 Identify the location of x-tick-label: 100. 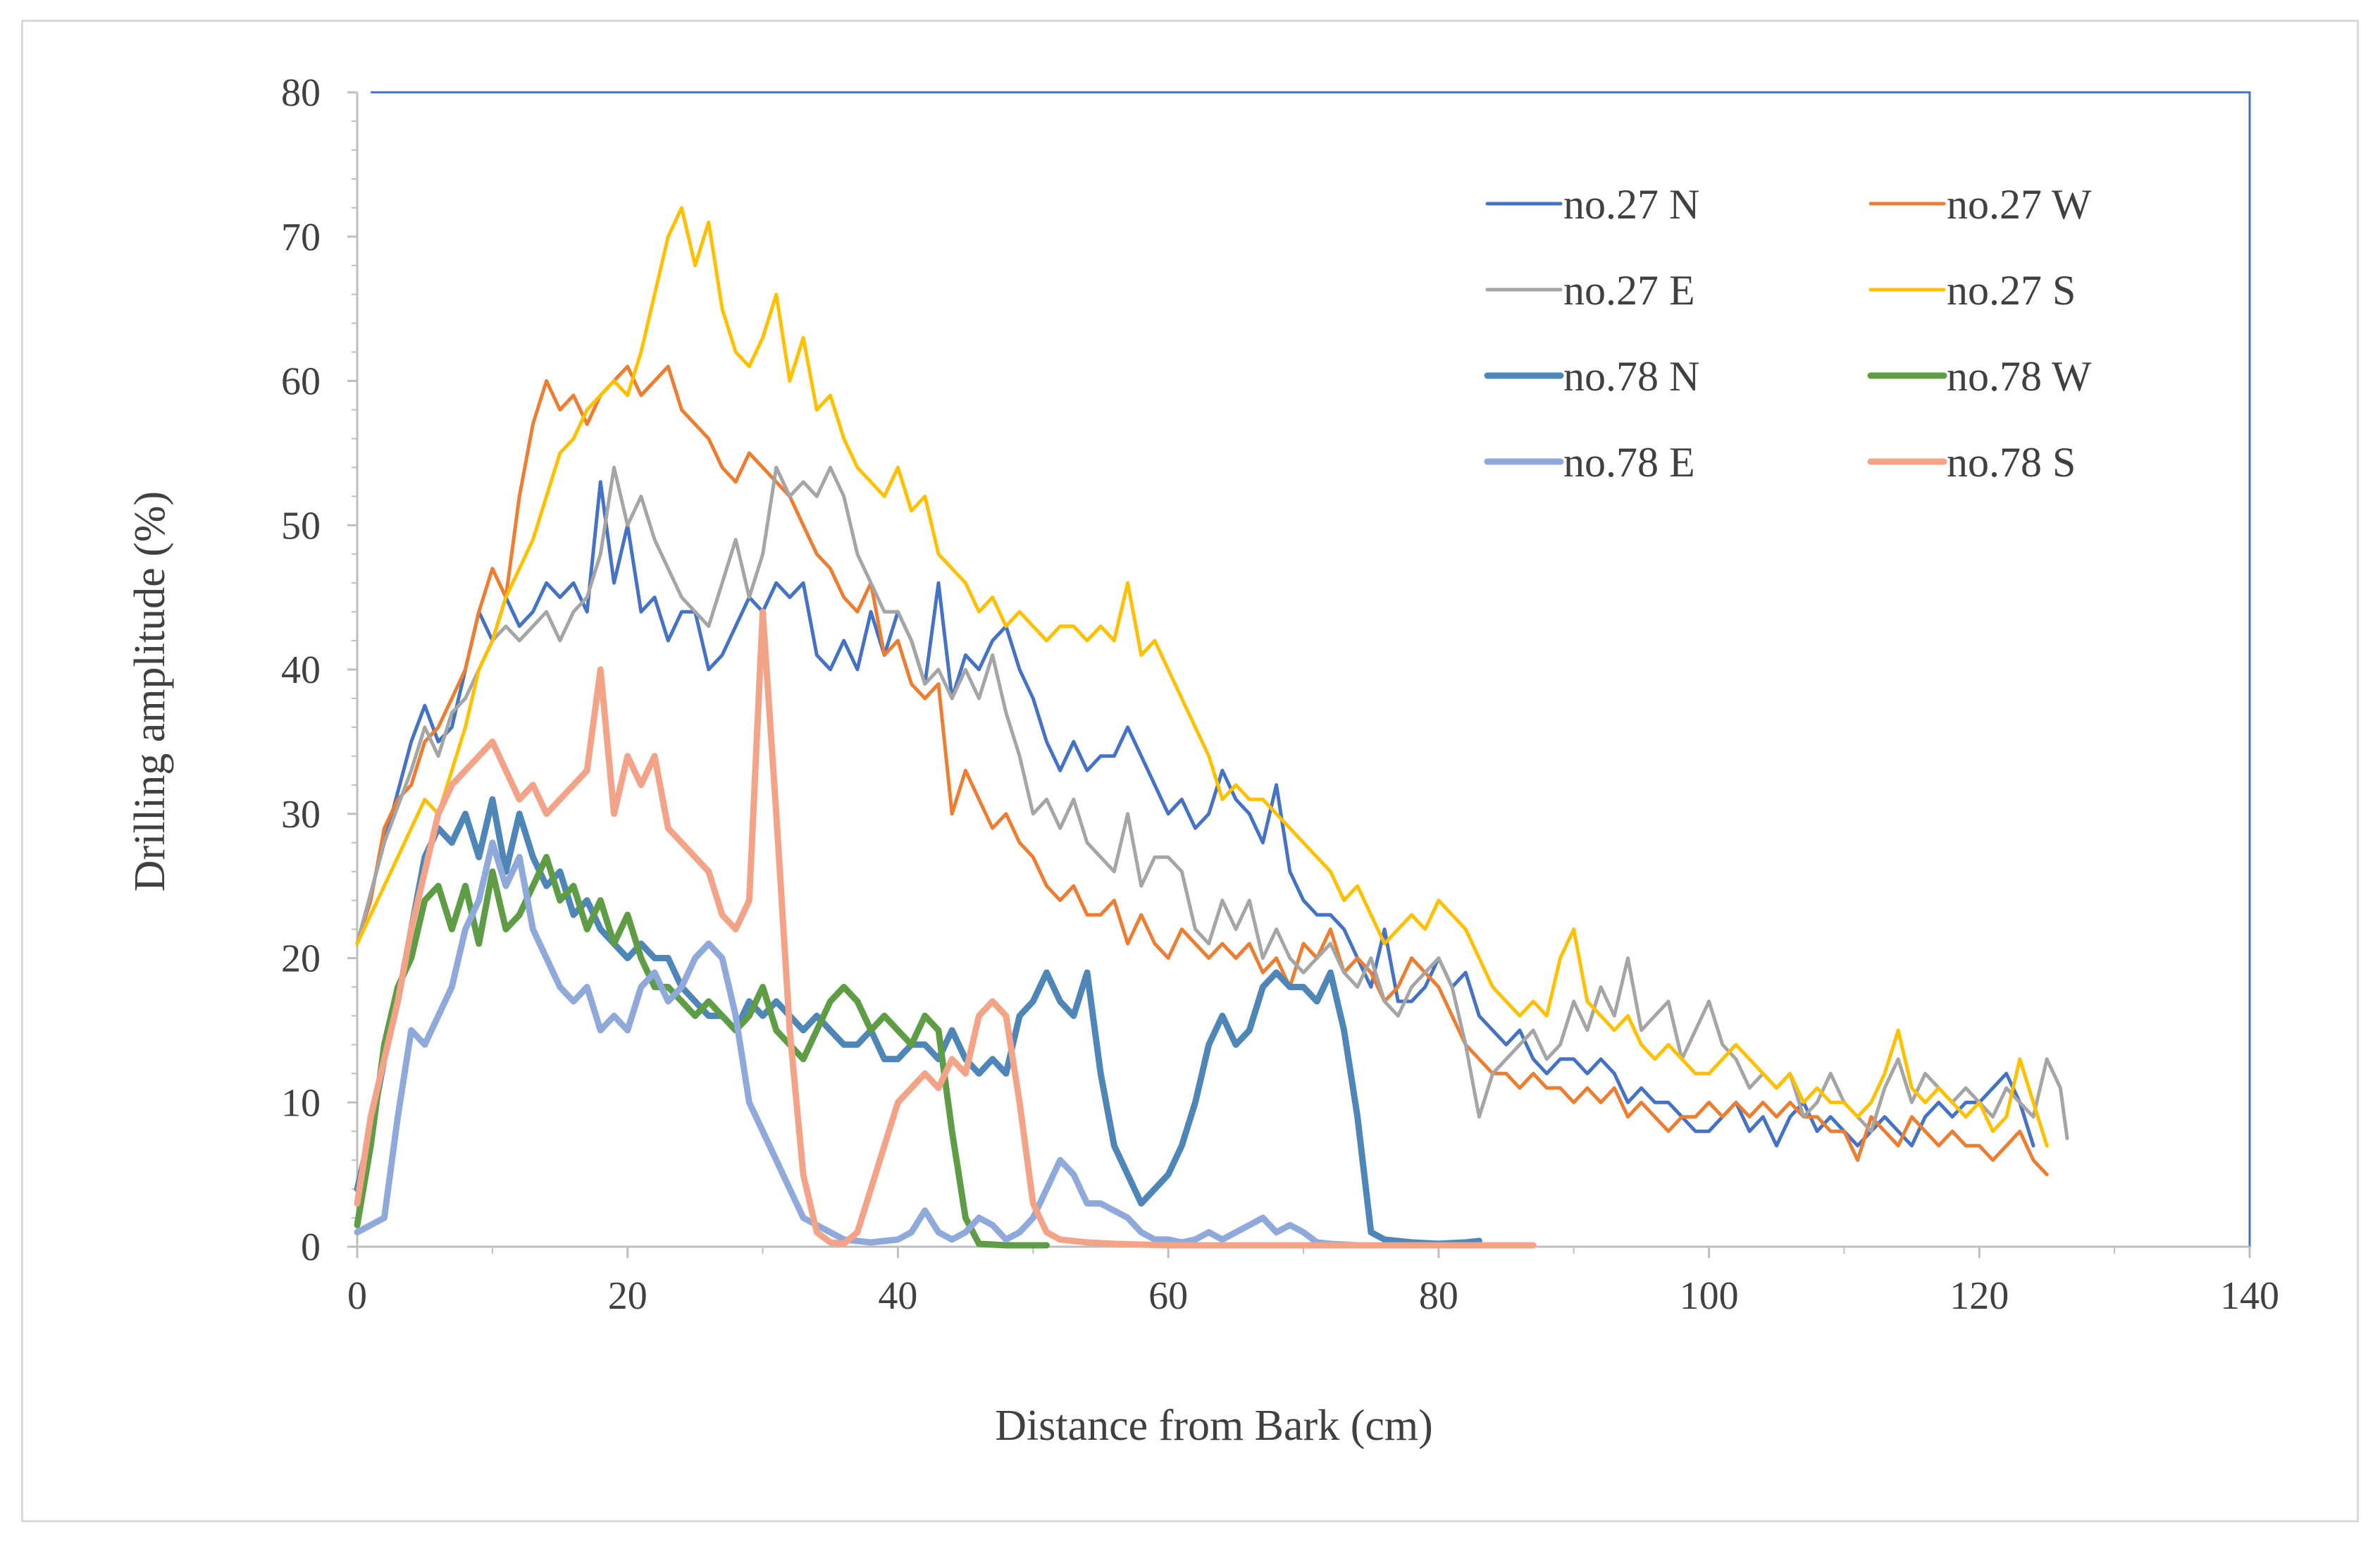
(1709, 1296).